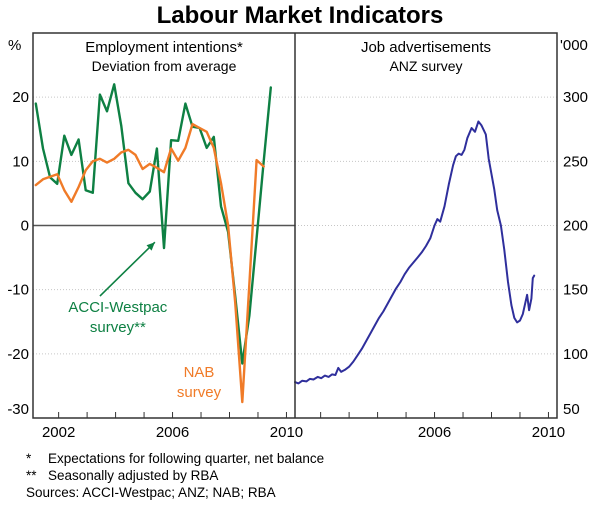 The image size is (600, 506). I want to click on footnote-text: Seasonally adjusted by RBA, so click(133, 475).